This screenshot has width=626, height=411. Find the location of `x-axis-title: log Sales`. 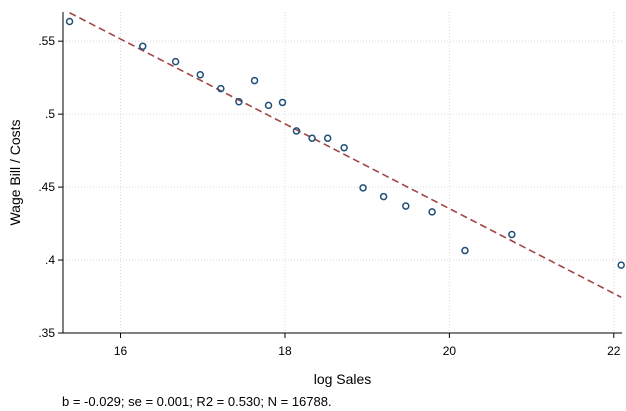

x-axis-title: log Sales is located at coordinates (343, 379).